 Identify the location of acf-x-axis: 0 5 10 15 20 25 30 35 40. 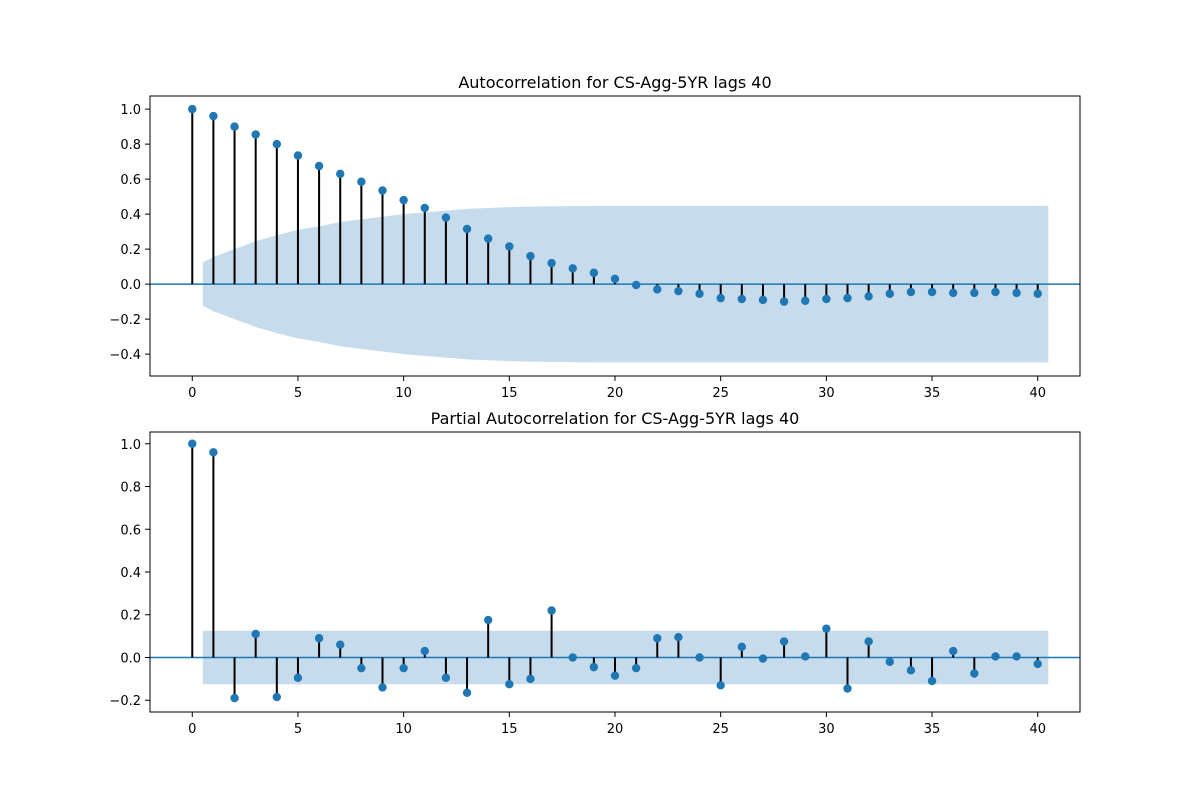
(617, 388).